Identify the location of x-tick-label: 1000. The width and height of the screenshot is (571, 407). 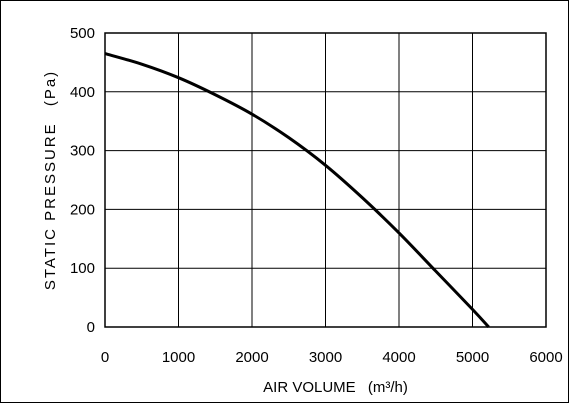
(178, 357).